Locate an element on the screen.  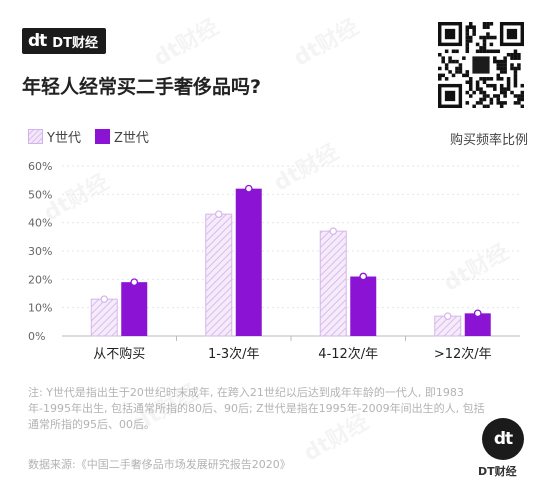
qr-code-icon is located at coordinates (481, 65).